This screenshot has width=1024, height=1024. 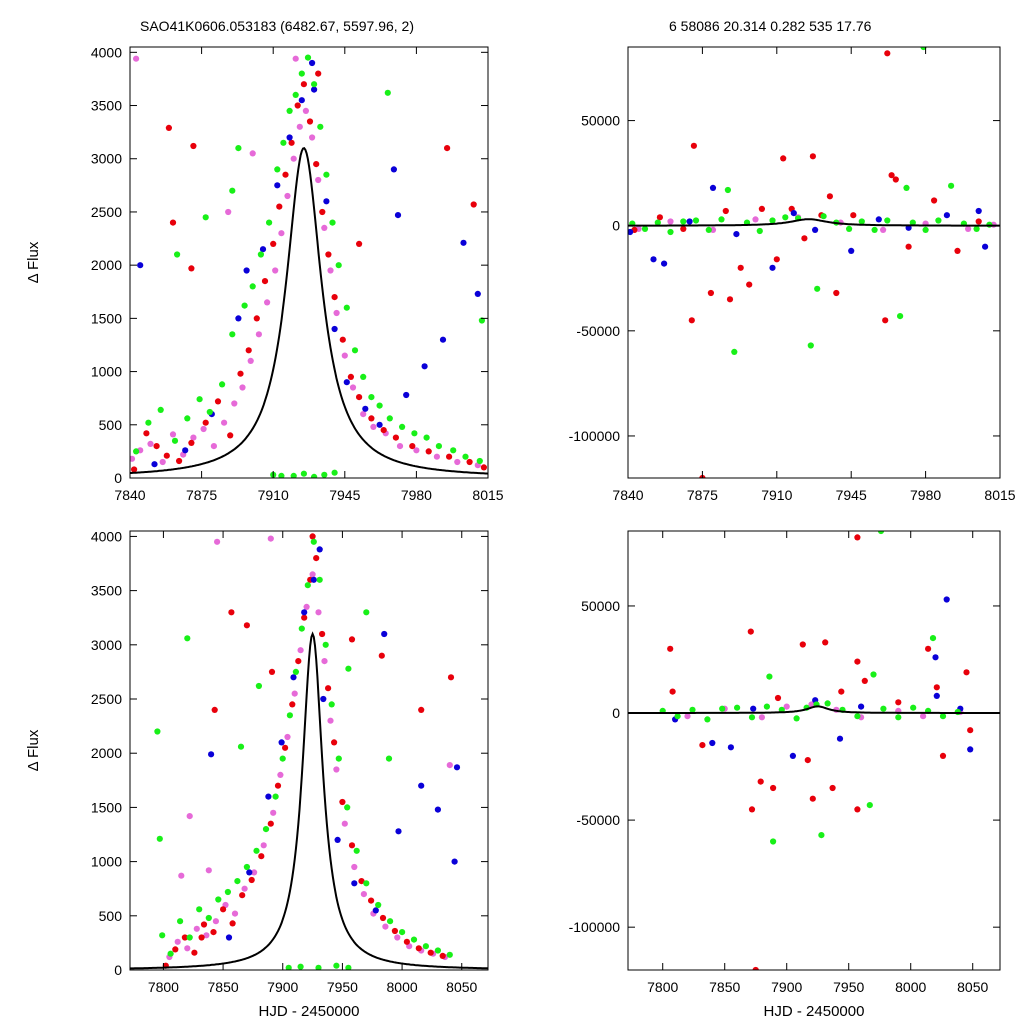 What do you see at coordinates (106, 753) in the screenshot?
I see `y-tick-label: 2000` at bounding box center [106, 753].